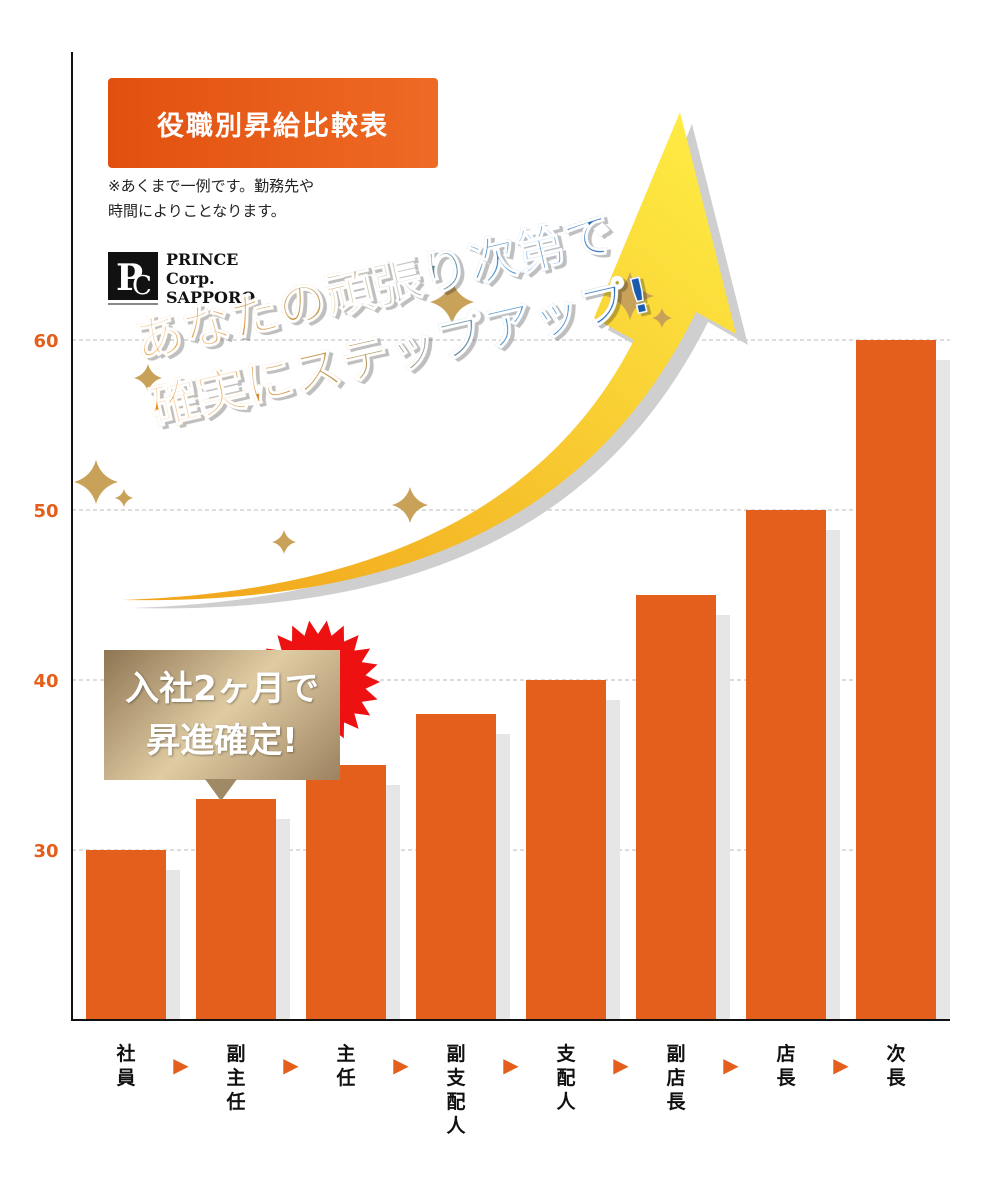  I want to click on company-name-line: Corp., so click(190, 278).